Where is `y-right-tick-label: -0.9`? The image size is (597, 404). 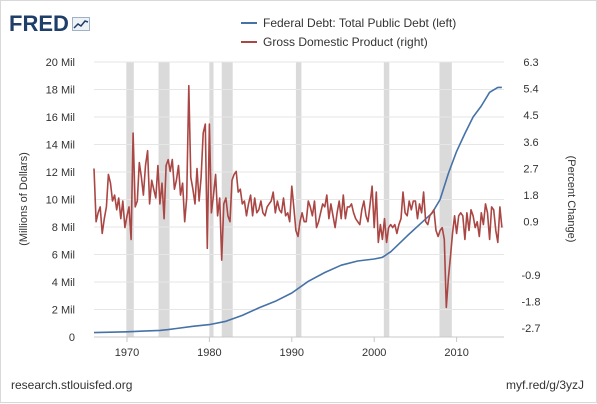
y-right-tick-label: -0.9 is located at coordinates (531, 276).